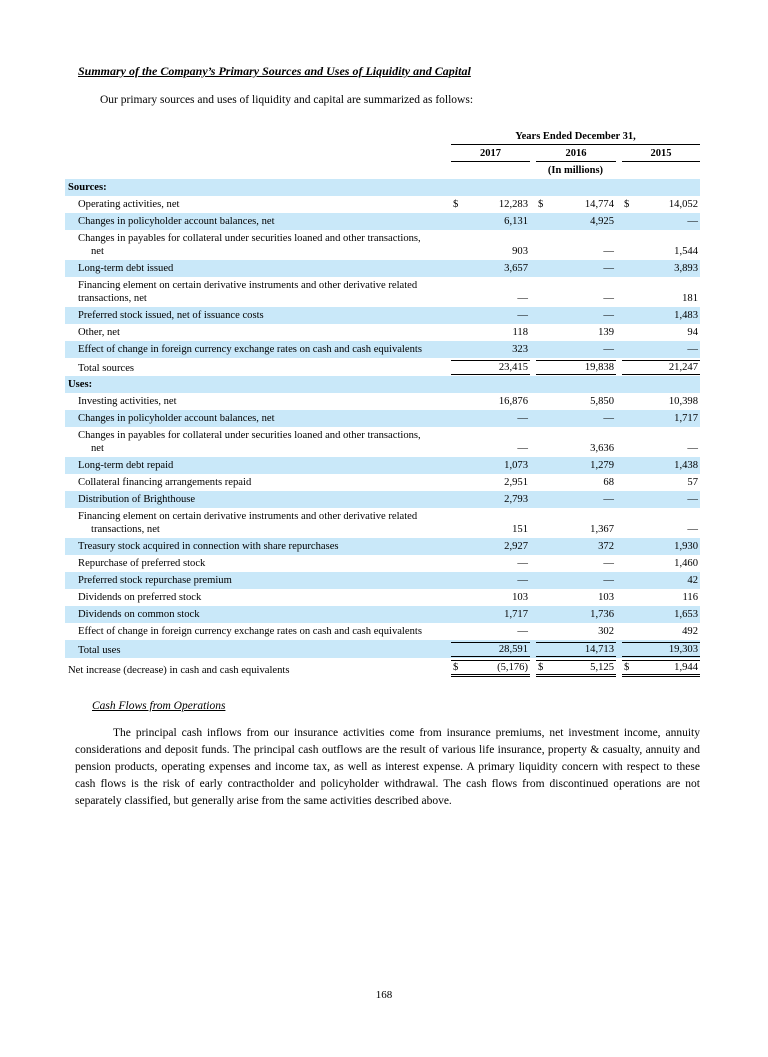 The image size is (768, 1057). What do you see at coordinates (661, 367) in the screenshot?
I see `value-cell: 21,247` at bounding box center [661, 367].